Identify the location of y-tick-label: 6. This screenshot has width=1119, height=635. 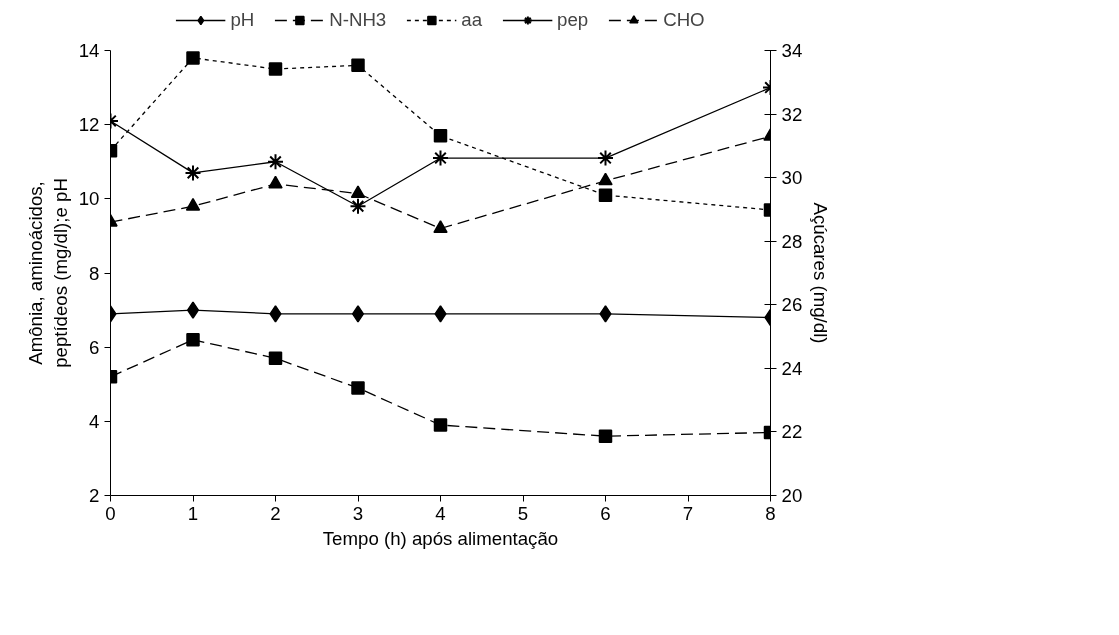
(94, 347).